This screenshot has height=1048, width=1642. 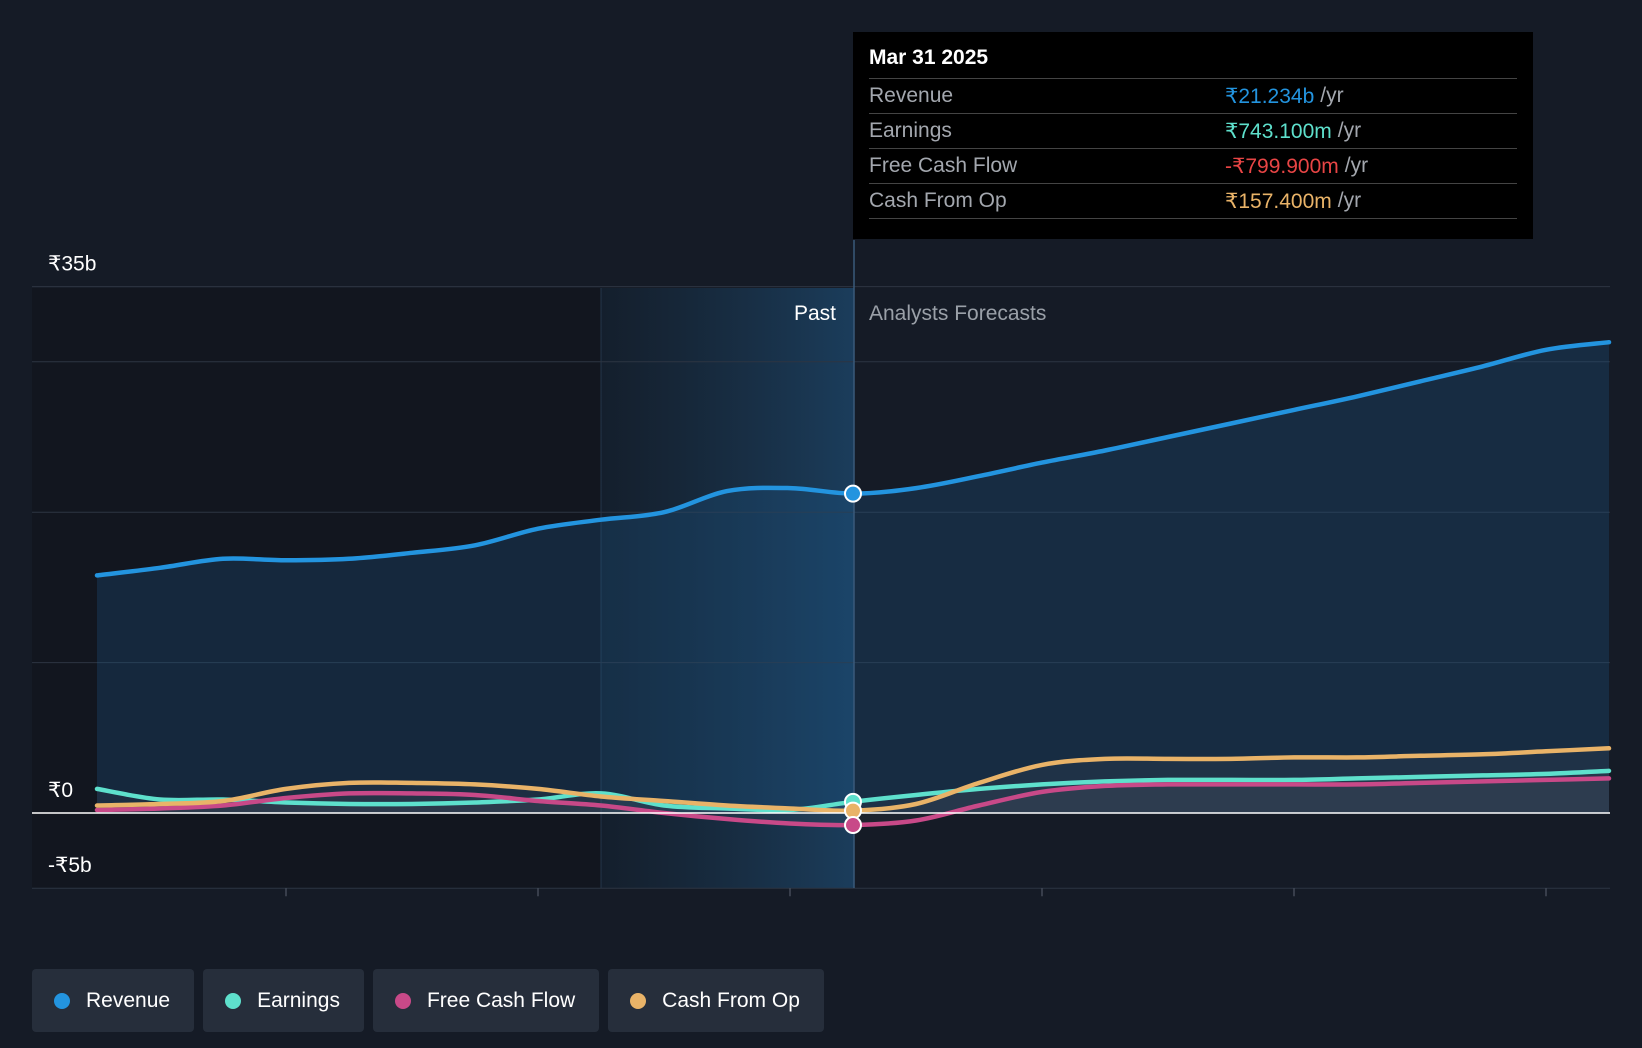 I want to click on forecast-label: Analysts Forecasts, so click(x=957, y=313).